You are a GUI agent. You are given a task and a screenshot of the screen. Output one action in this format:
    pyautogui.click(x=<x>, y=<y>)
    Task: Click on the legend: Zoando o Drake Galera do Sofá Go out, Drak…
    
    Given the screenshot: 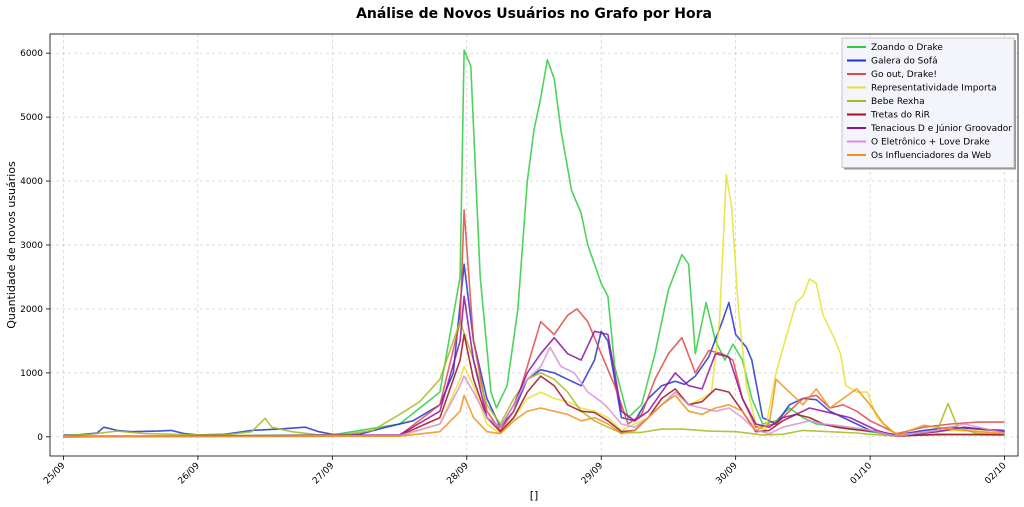 What is the action you would take?
    pyautogui.click(x=928, y=103)
    